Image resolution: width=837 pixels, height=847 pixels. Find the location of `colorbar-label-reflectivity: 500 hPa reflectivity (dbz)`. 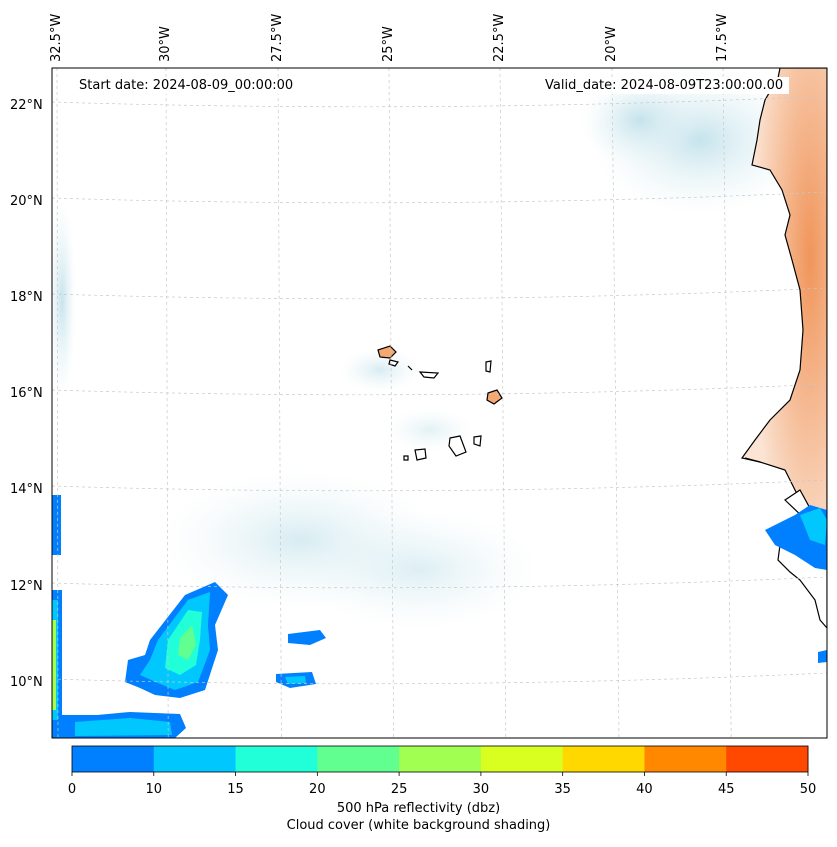

colorbar-label-reflectivity: 500 hPa reflectivity (dbz) is located at coordinates (418, 808).